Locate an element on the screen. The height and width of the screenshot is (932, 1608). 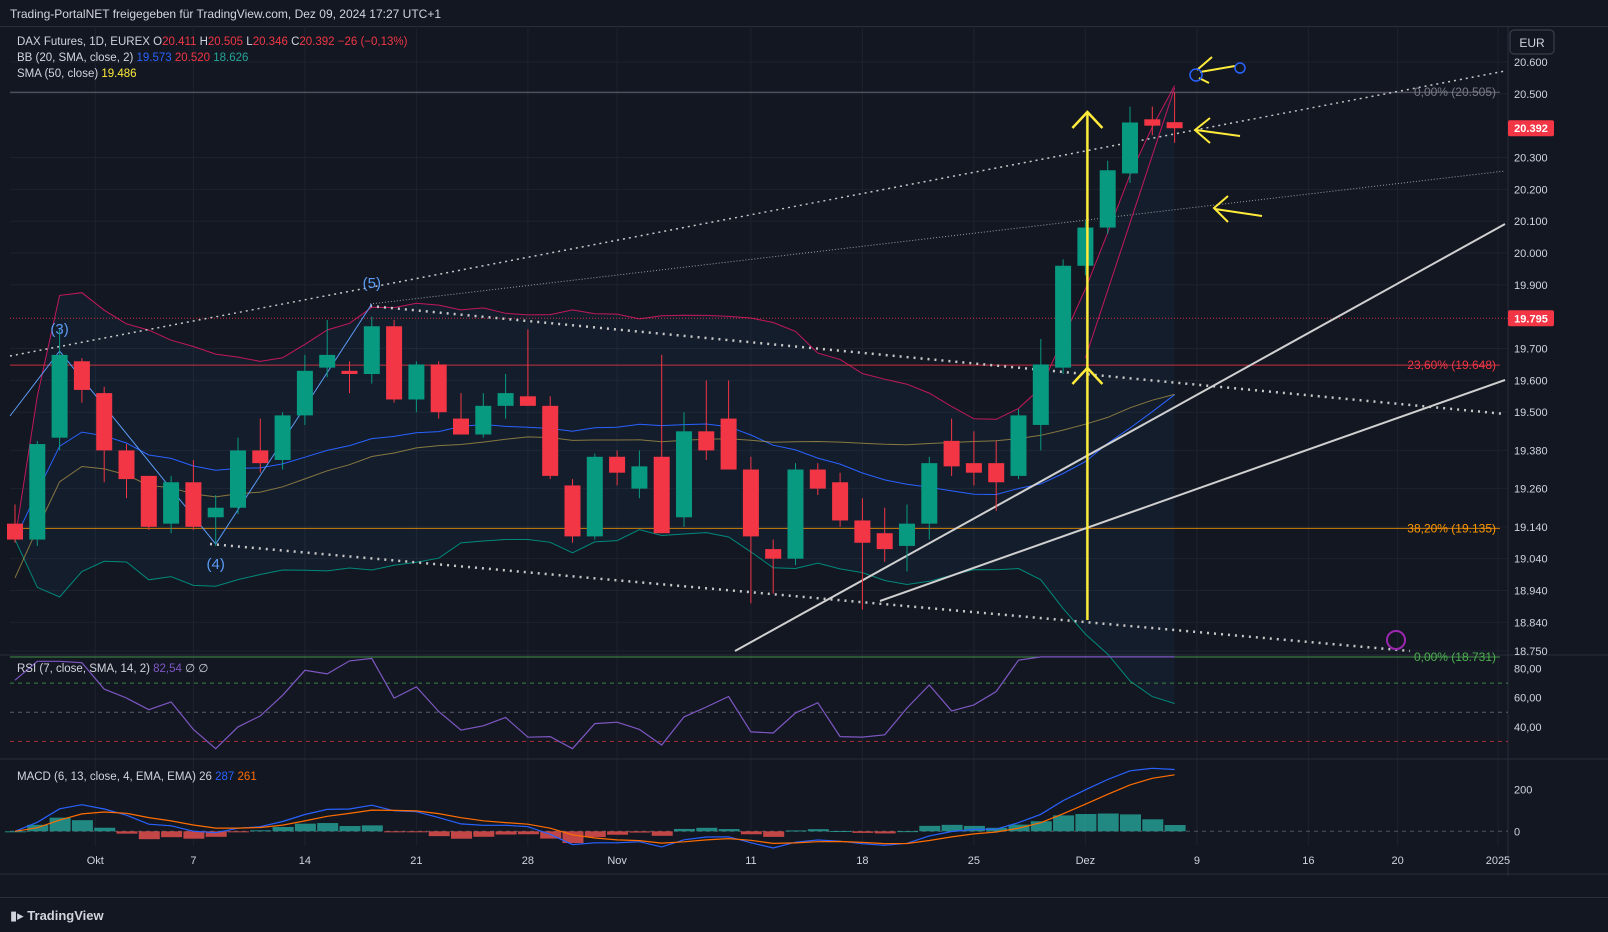
bb-lower-line is located at coordinates (594, 616).